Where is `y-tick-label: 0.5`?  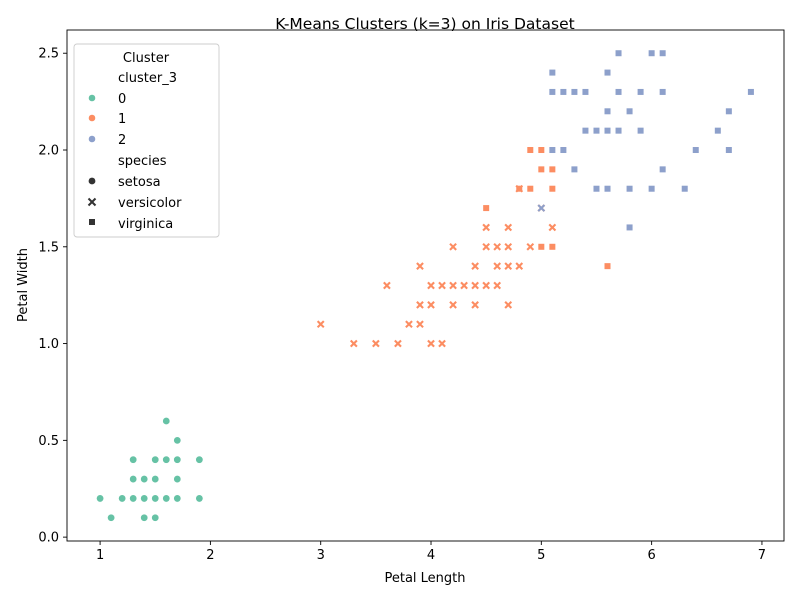
y-tick-label: 0.5 is located at coordinates (48, 441).